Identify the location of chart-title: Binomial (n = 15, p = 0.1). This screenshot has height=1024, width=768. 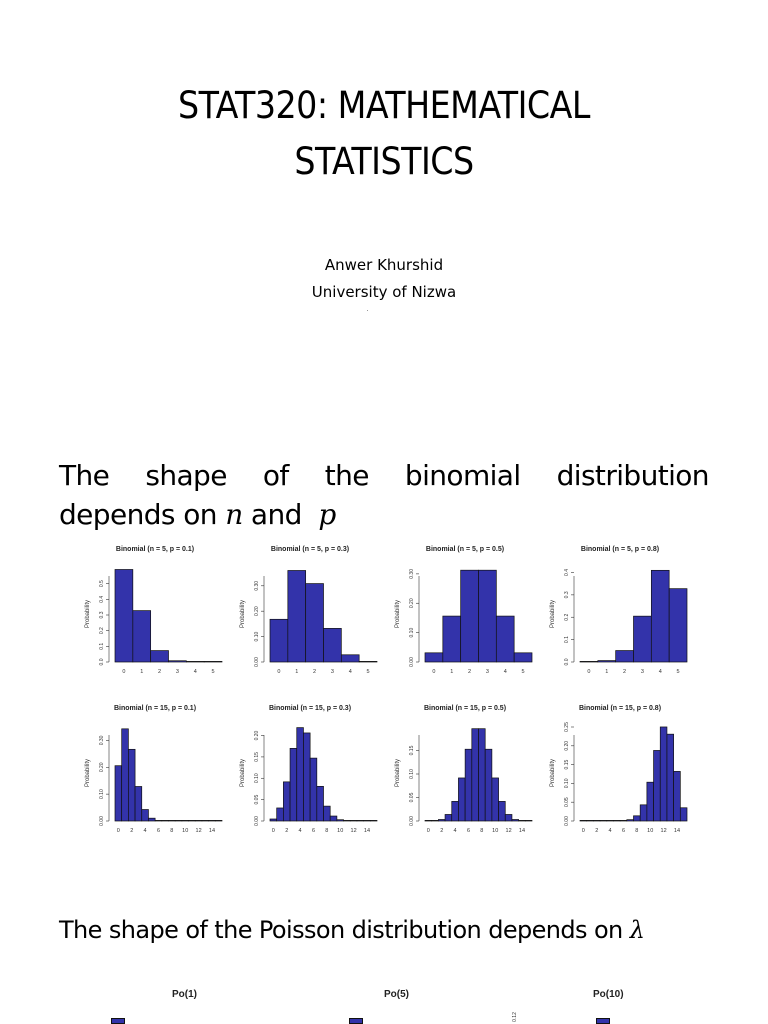
(155, 708).